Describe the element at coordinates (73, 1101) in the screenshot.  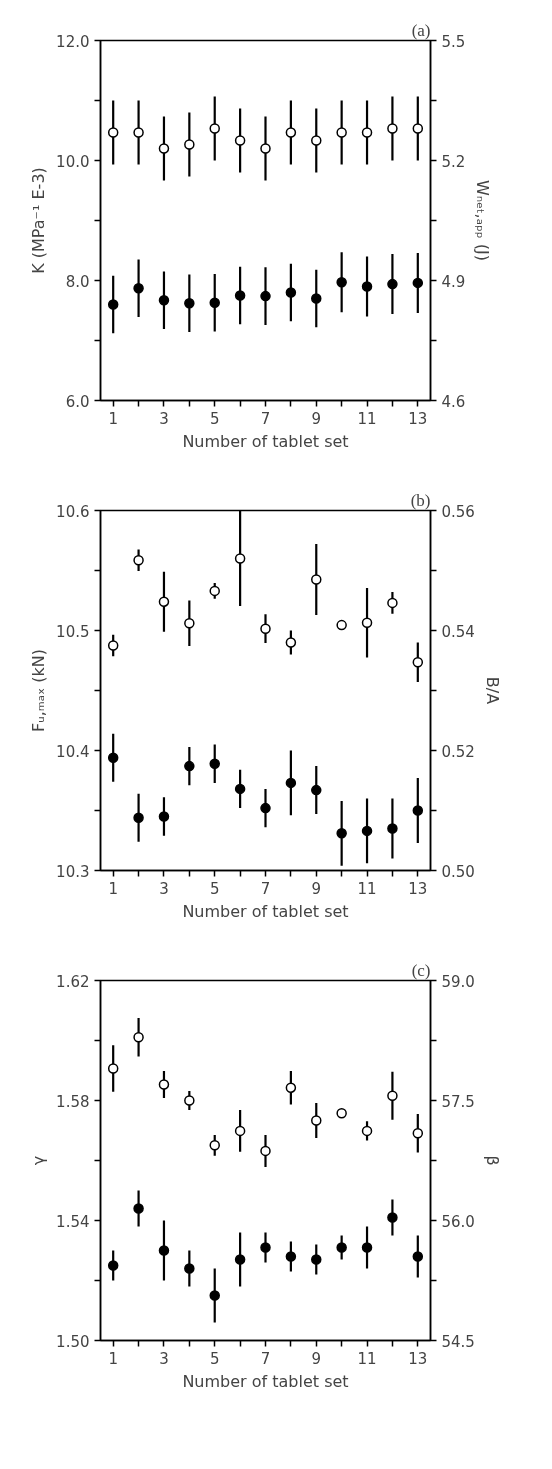
I see `y-tick-label: 1.58` at that location.